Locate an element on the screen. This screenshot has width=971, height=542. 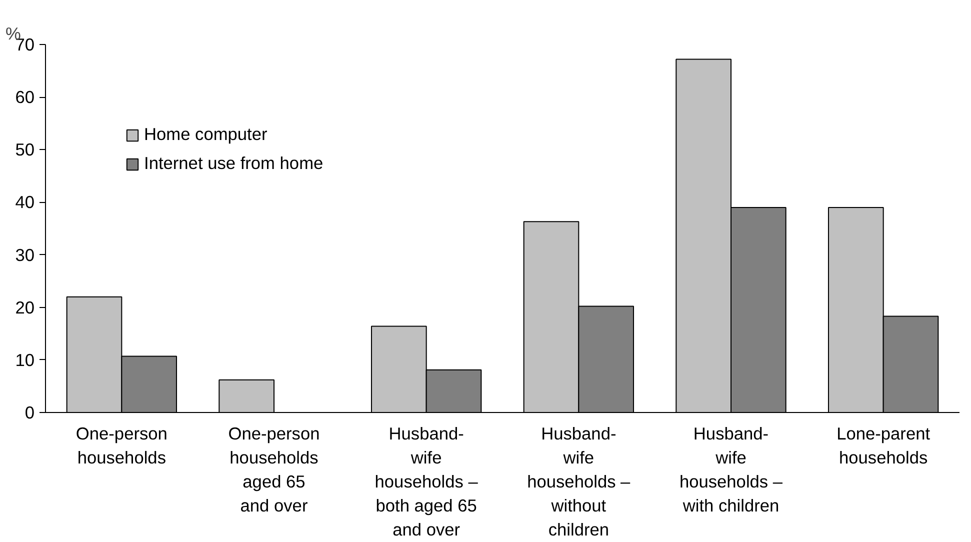
legend-label: Home computer is located at coordinates (206, 134).